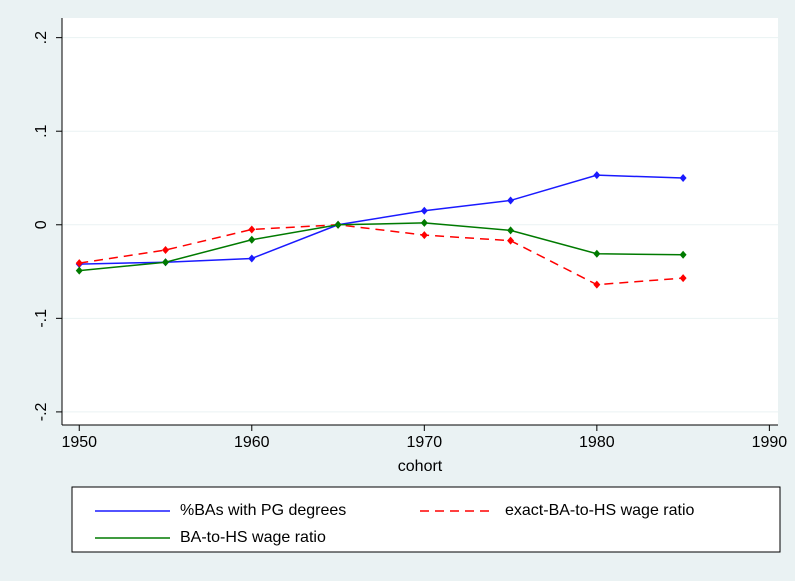 This screenshot has height=581, width=795. Describe the element at coordinates (263, 510) in the screenshot. I see `legend-label: %BAs with PG degrees` at that location.